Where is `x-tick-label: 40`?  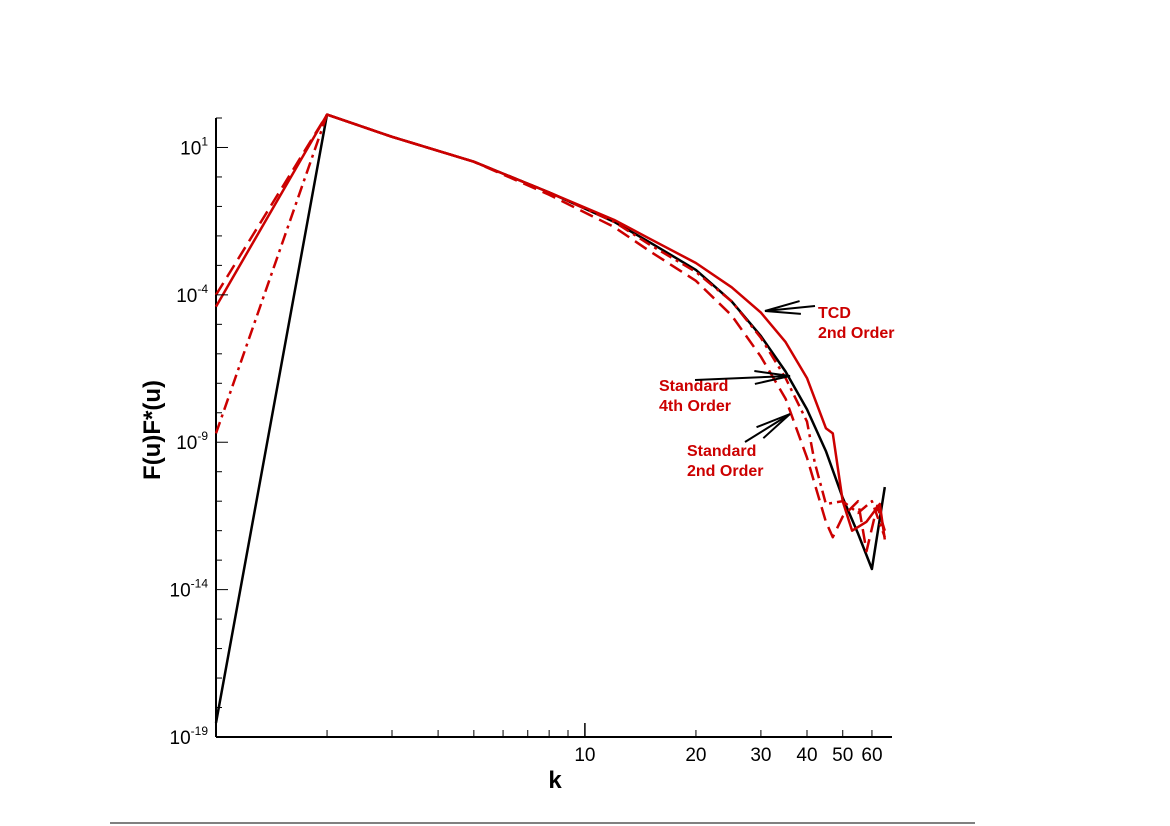
x-tick-label: 40 is located at coordinates (806, 755).